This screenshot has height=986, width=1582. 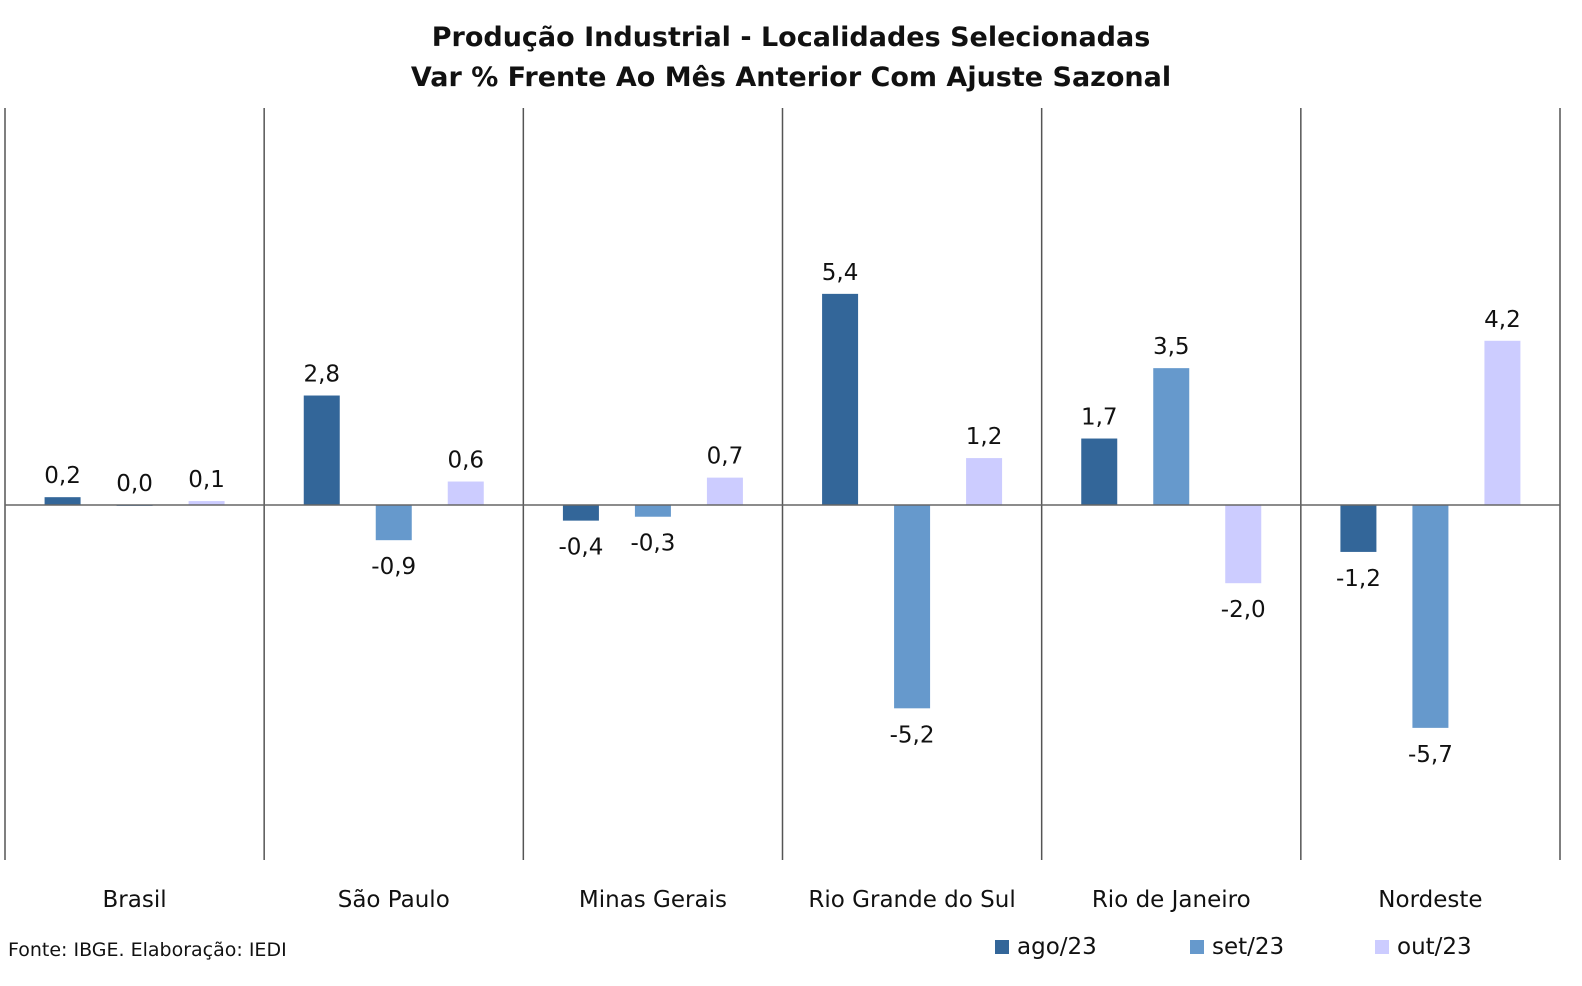 What do you see at coordinates (1430, 900) in the screenshot?
I see `category-label: Nordeste` at bounding box center [1430, 900].